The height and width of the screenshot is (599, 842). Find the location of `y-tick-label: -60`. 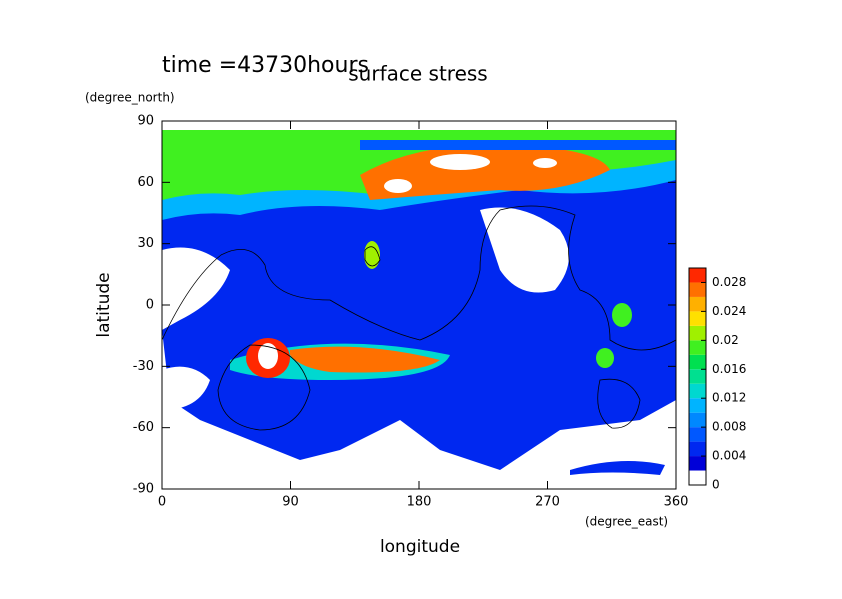

y-tick-label: -60 is located at coordinates (143, 427).